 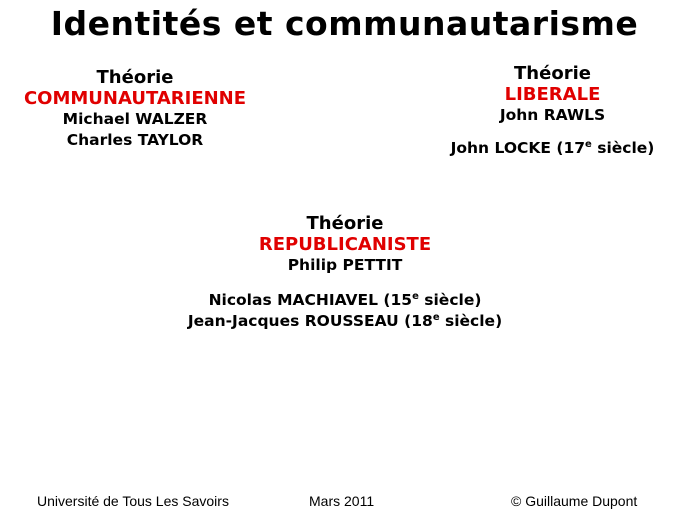 I want to click on communautarienne-name: COMMUNAUTARIENNE, so click(x=135, y=98).